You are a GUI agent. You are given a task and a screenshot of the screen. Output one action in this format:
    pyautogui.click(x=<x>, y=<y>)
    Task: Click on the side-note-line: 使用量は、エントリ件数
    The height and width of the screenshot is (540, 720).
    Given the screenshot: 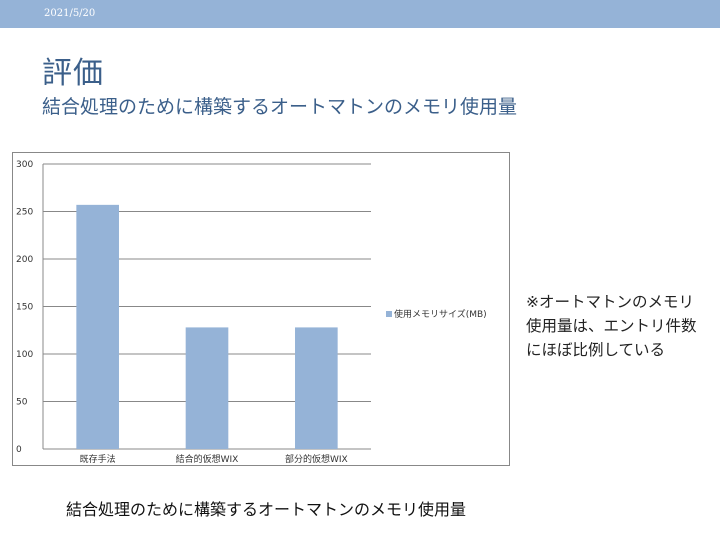 What is the action you would take?
    pyautogui.click(x=611, y=326)
    